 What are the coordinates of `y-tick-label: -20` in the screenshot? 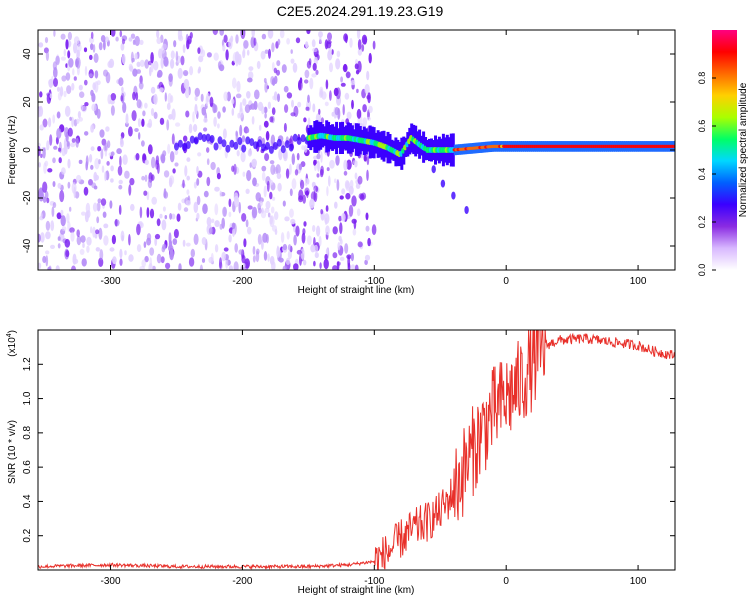 It's located at (27, 197).